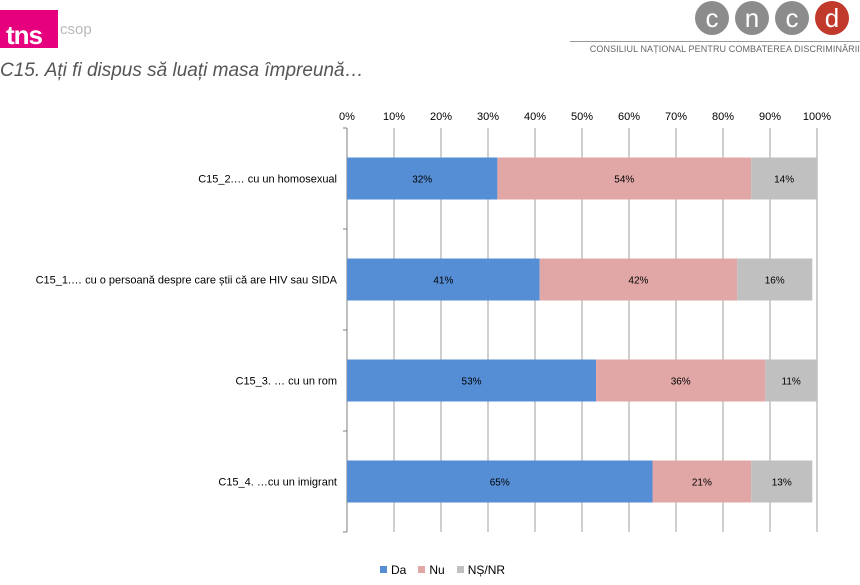 Image resolution: width=860 pixels, height=585 pixels. What do you see at coordinates (76, 29) in the screenshot?
I see `csop-logo-text: csop` at bounding box center [76, 29].